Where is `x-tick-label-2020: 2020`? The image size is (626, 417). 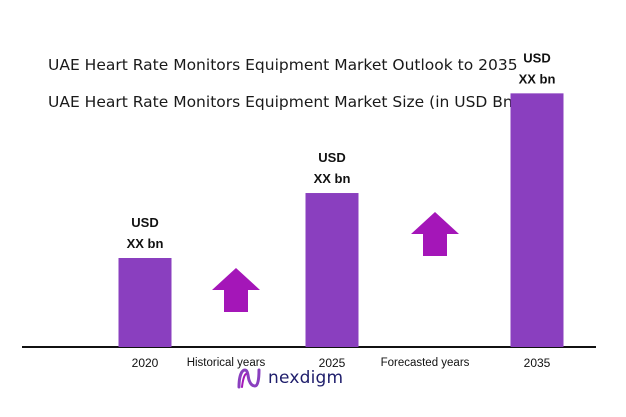
x-tick-label-2020: 2020 is located at coordinates (145, 363).